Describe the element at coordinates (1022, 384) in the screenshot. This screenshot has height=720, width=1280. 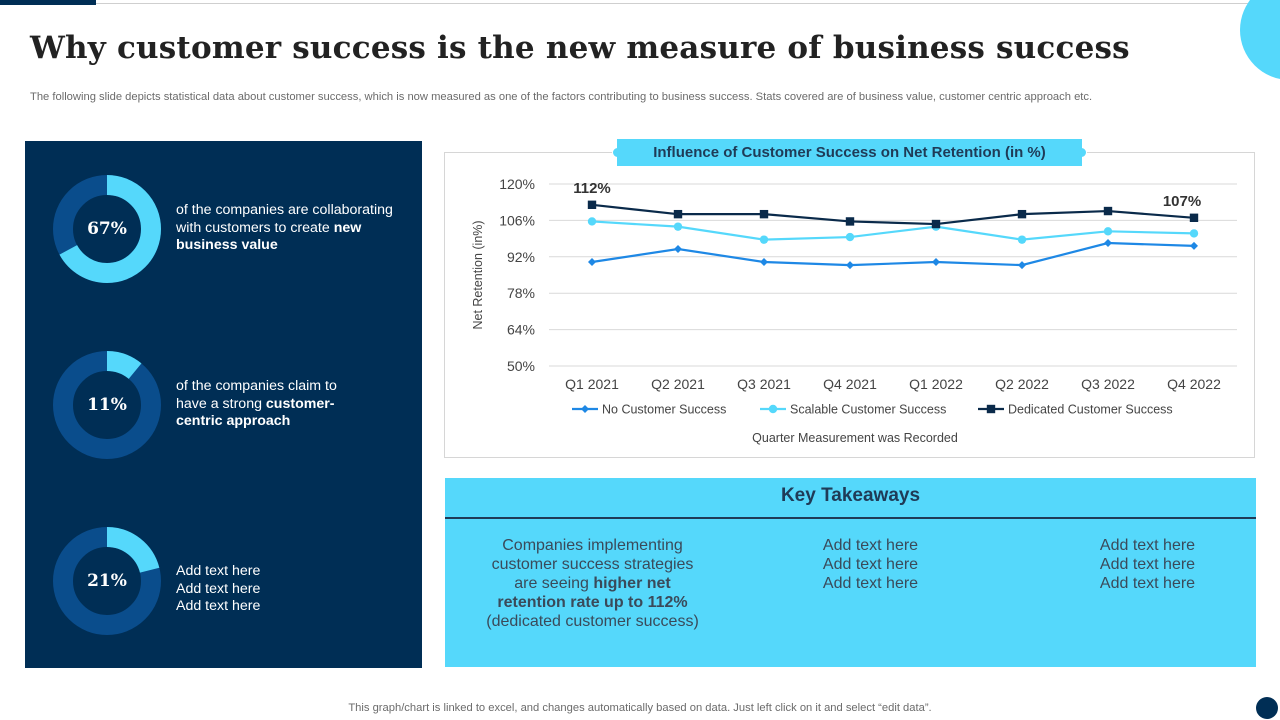
I see `x-tick-label: Q2 2022` at that location.